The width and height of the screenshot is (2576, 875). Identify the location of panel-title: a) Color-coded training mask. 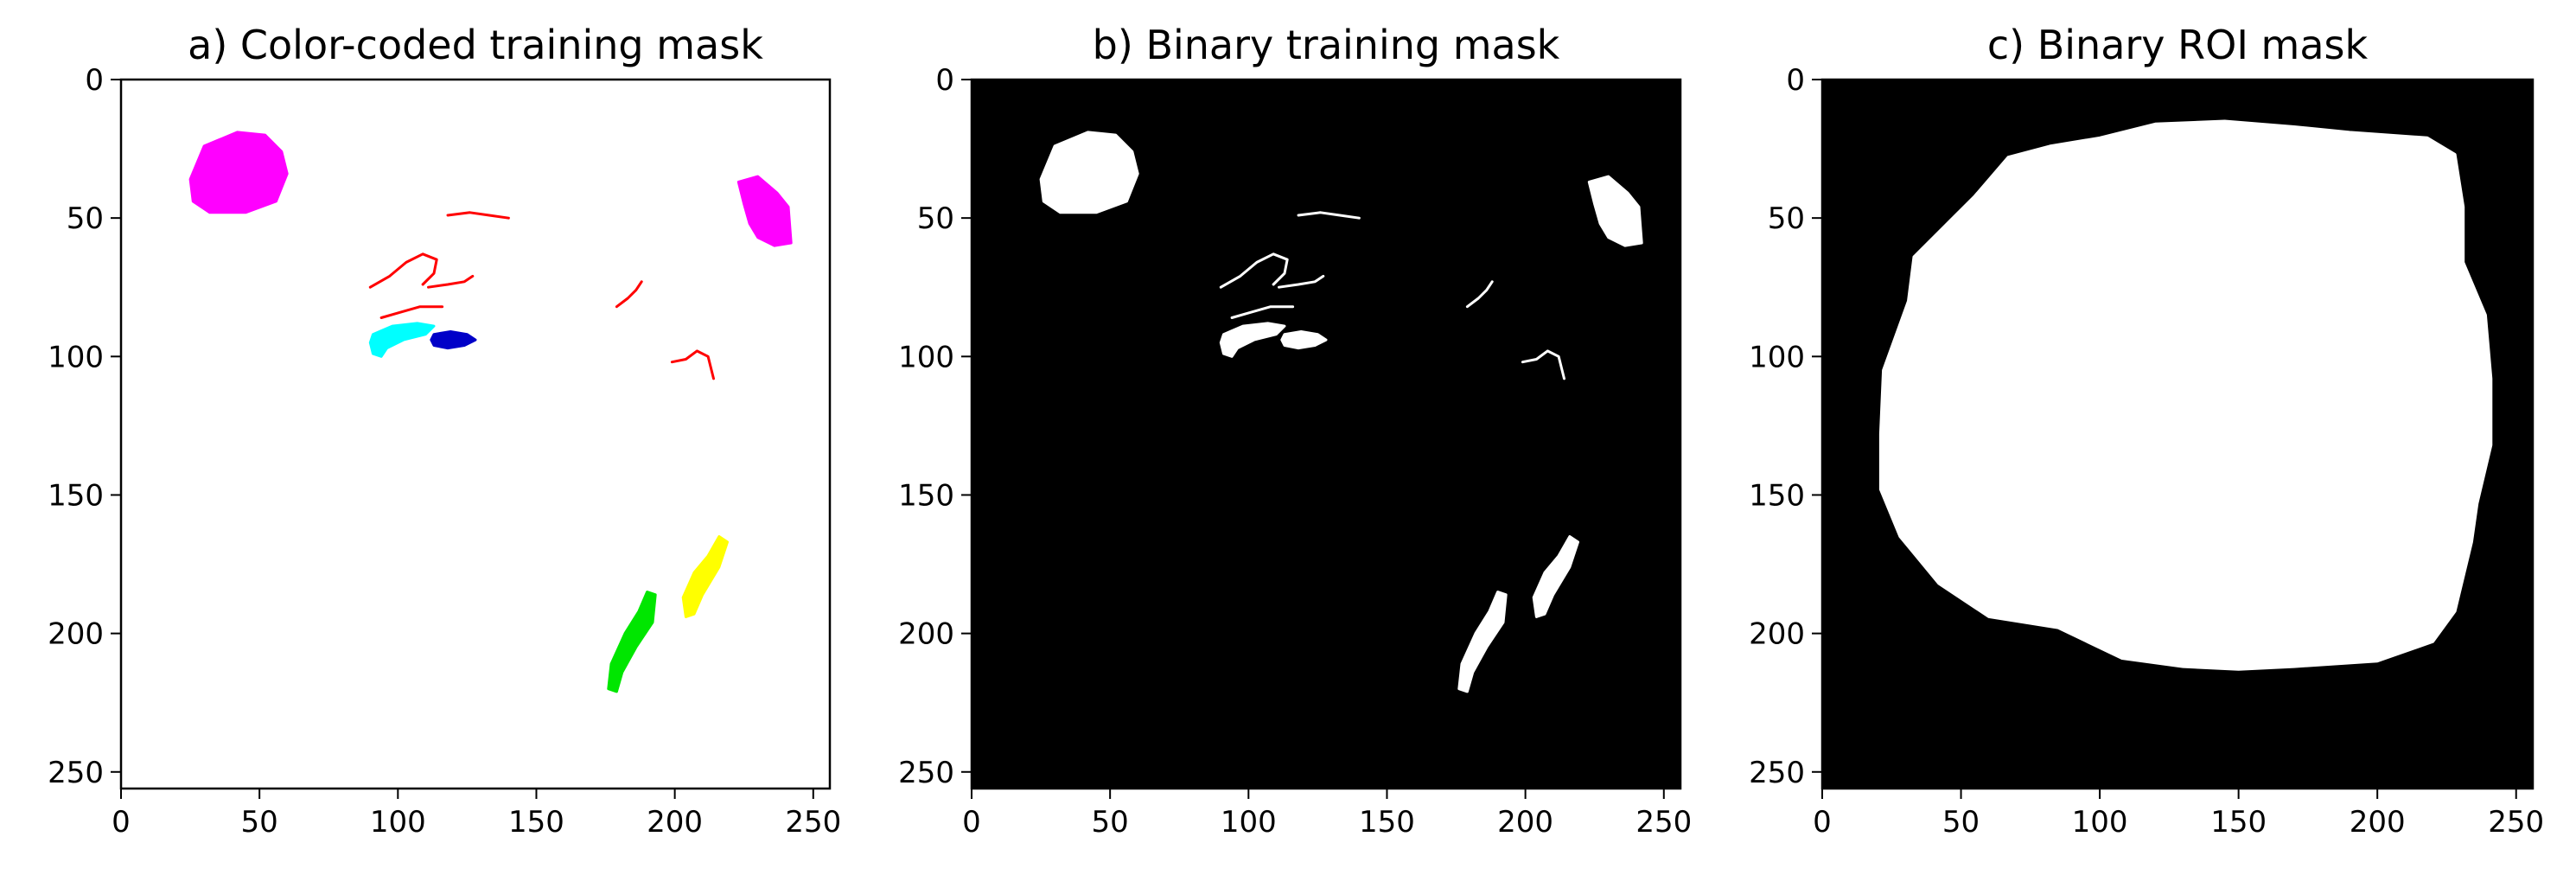
(475, 45).